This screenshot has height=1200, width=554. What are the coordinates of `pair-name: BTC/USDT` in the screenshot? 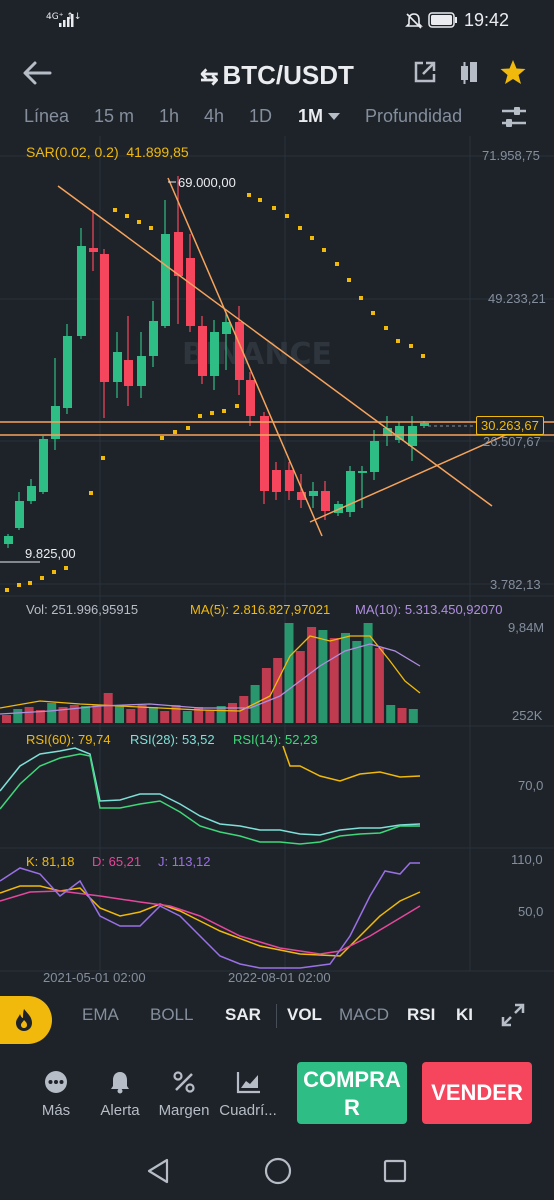 It's located at (288, 75).